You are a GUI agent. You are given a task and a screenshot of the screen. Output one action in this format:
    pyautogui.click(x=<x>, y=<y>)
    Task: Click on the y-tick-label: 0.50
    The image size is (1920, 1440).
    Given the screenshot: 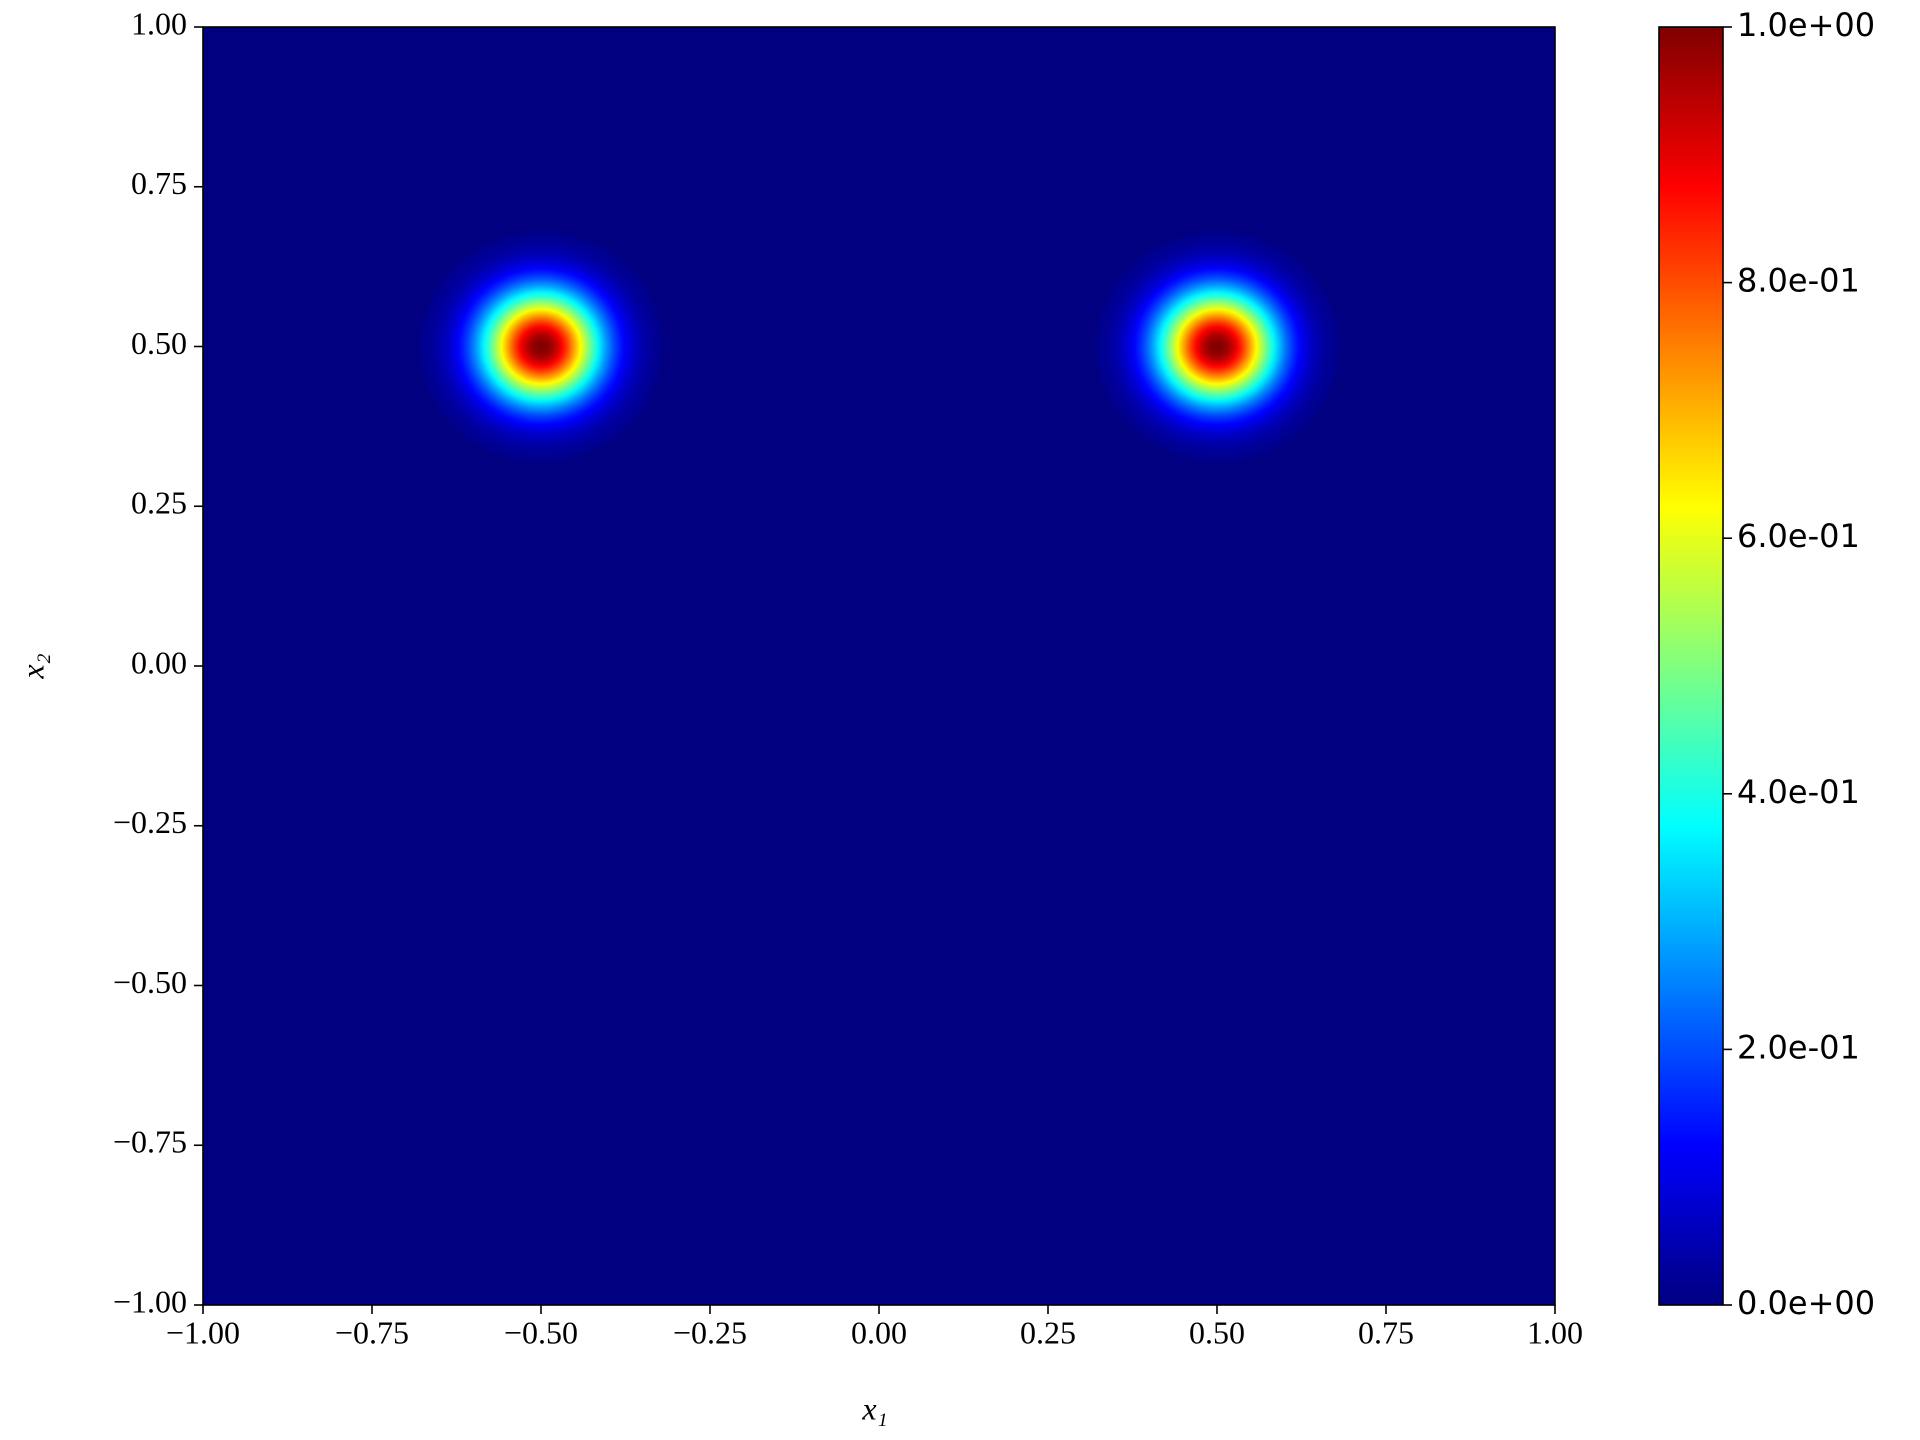 What is the action you would take?
    pyautogui.click(x=159, y=343)
    